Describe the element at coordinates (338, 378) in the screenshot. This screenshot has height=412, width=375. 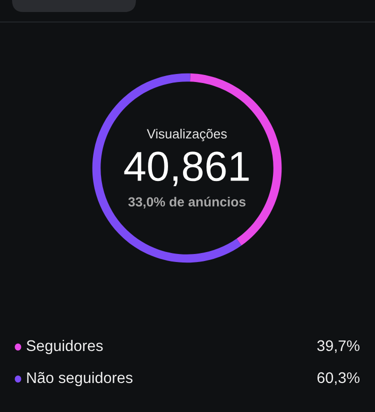
I see `data-label: 60,3%` at that location.